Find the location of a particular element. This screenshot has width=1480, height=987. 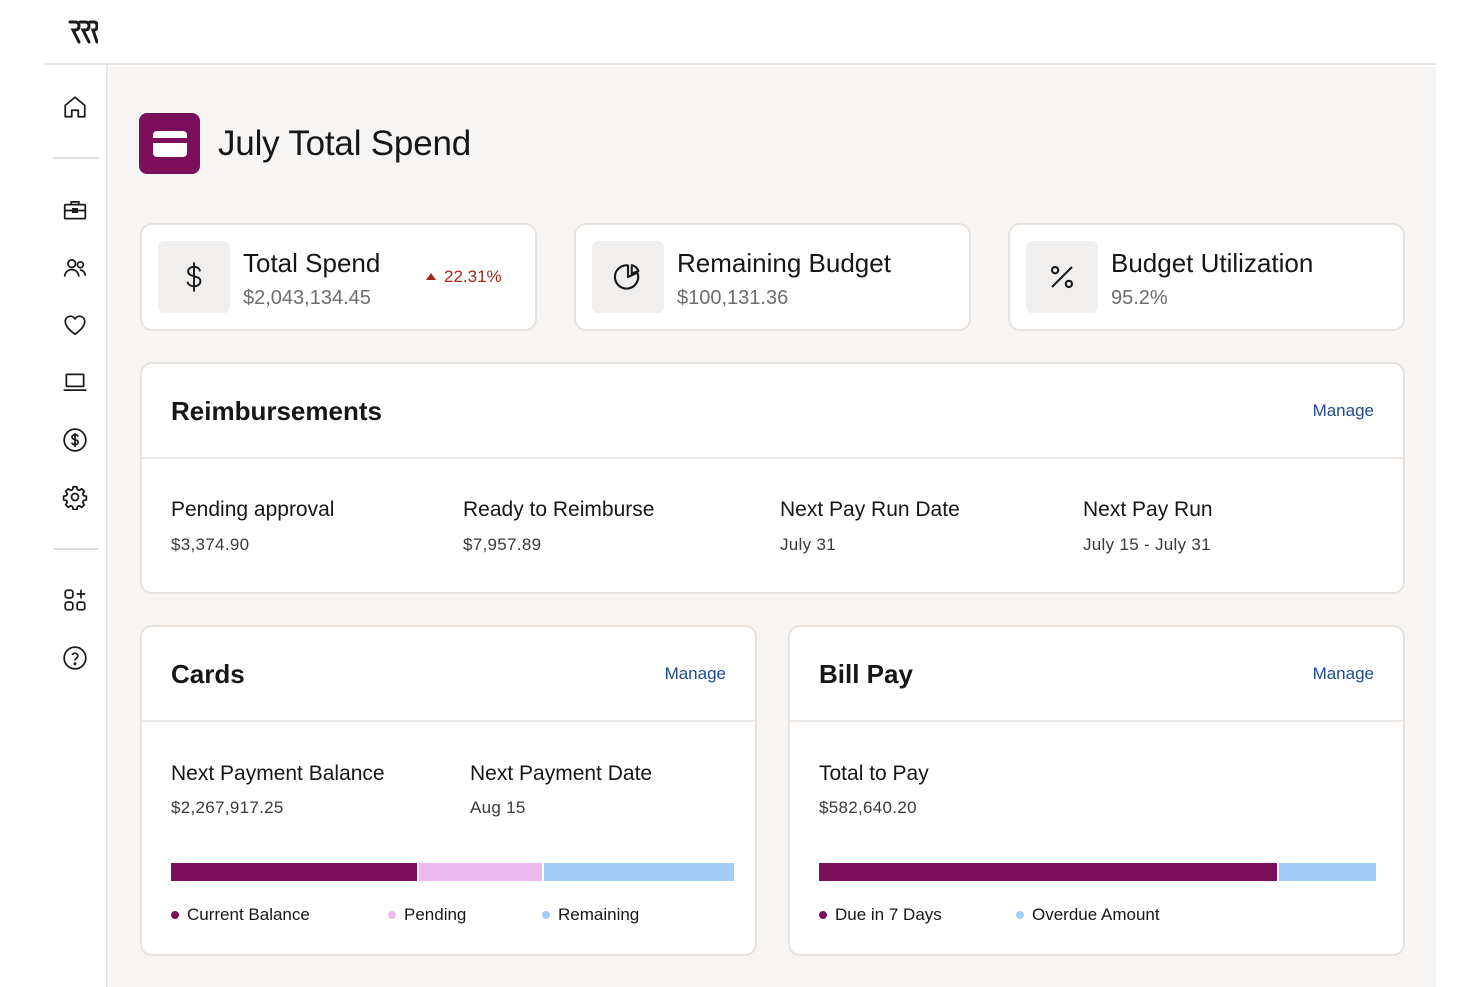

legend-item: Overdue Amount is located at coordinates (1088, 915).